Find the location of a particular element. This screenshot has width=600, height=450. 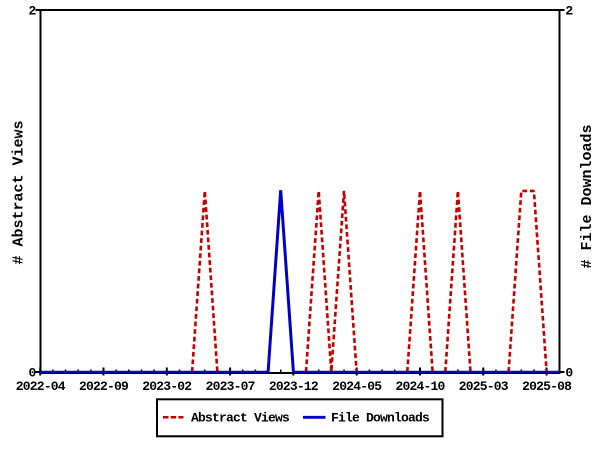

svg-text: 2024-10 is located at coordinates (420, 386).